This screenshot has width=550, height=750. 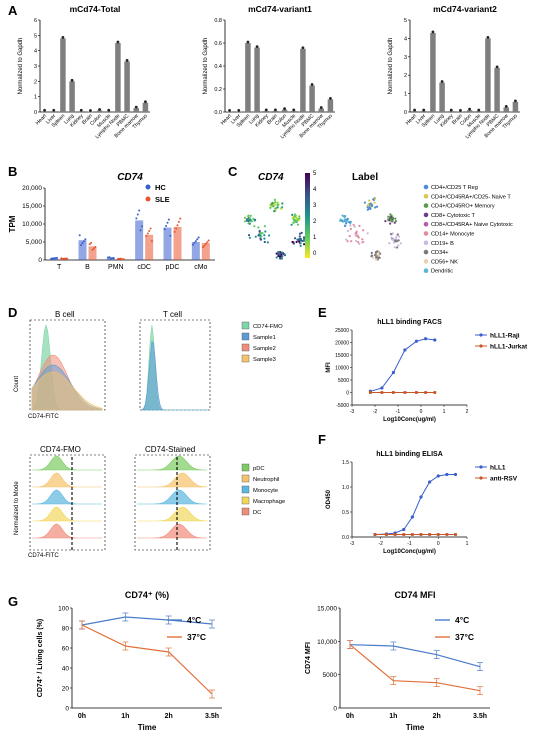 I want to click on y-tick-label: 0.2, so click(x=218, y=90).